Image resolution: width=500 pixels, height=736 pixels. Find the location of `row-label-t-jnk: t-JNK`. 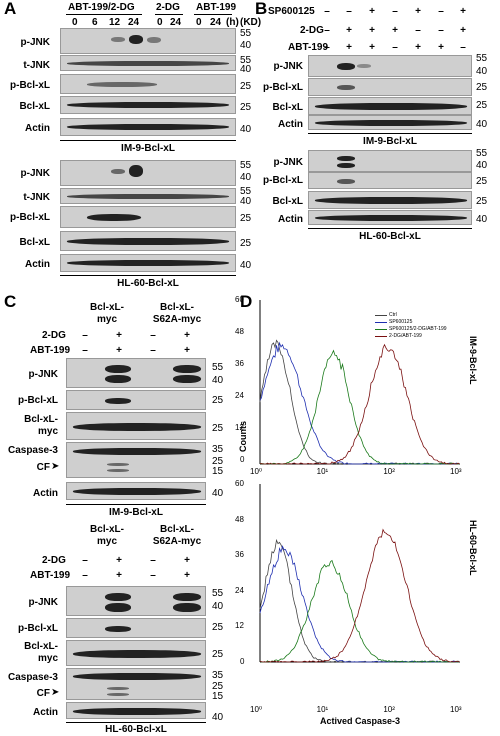

row-label-t-jnk: t-JNK is located at coordinates (36, 65).